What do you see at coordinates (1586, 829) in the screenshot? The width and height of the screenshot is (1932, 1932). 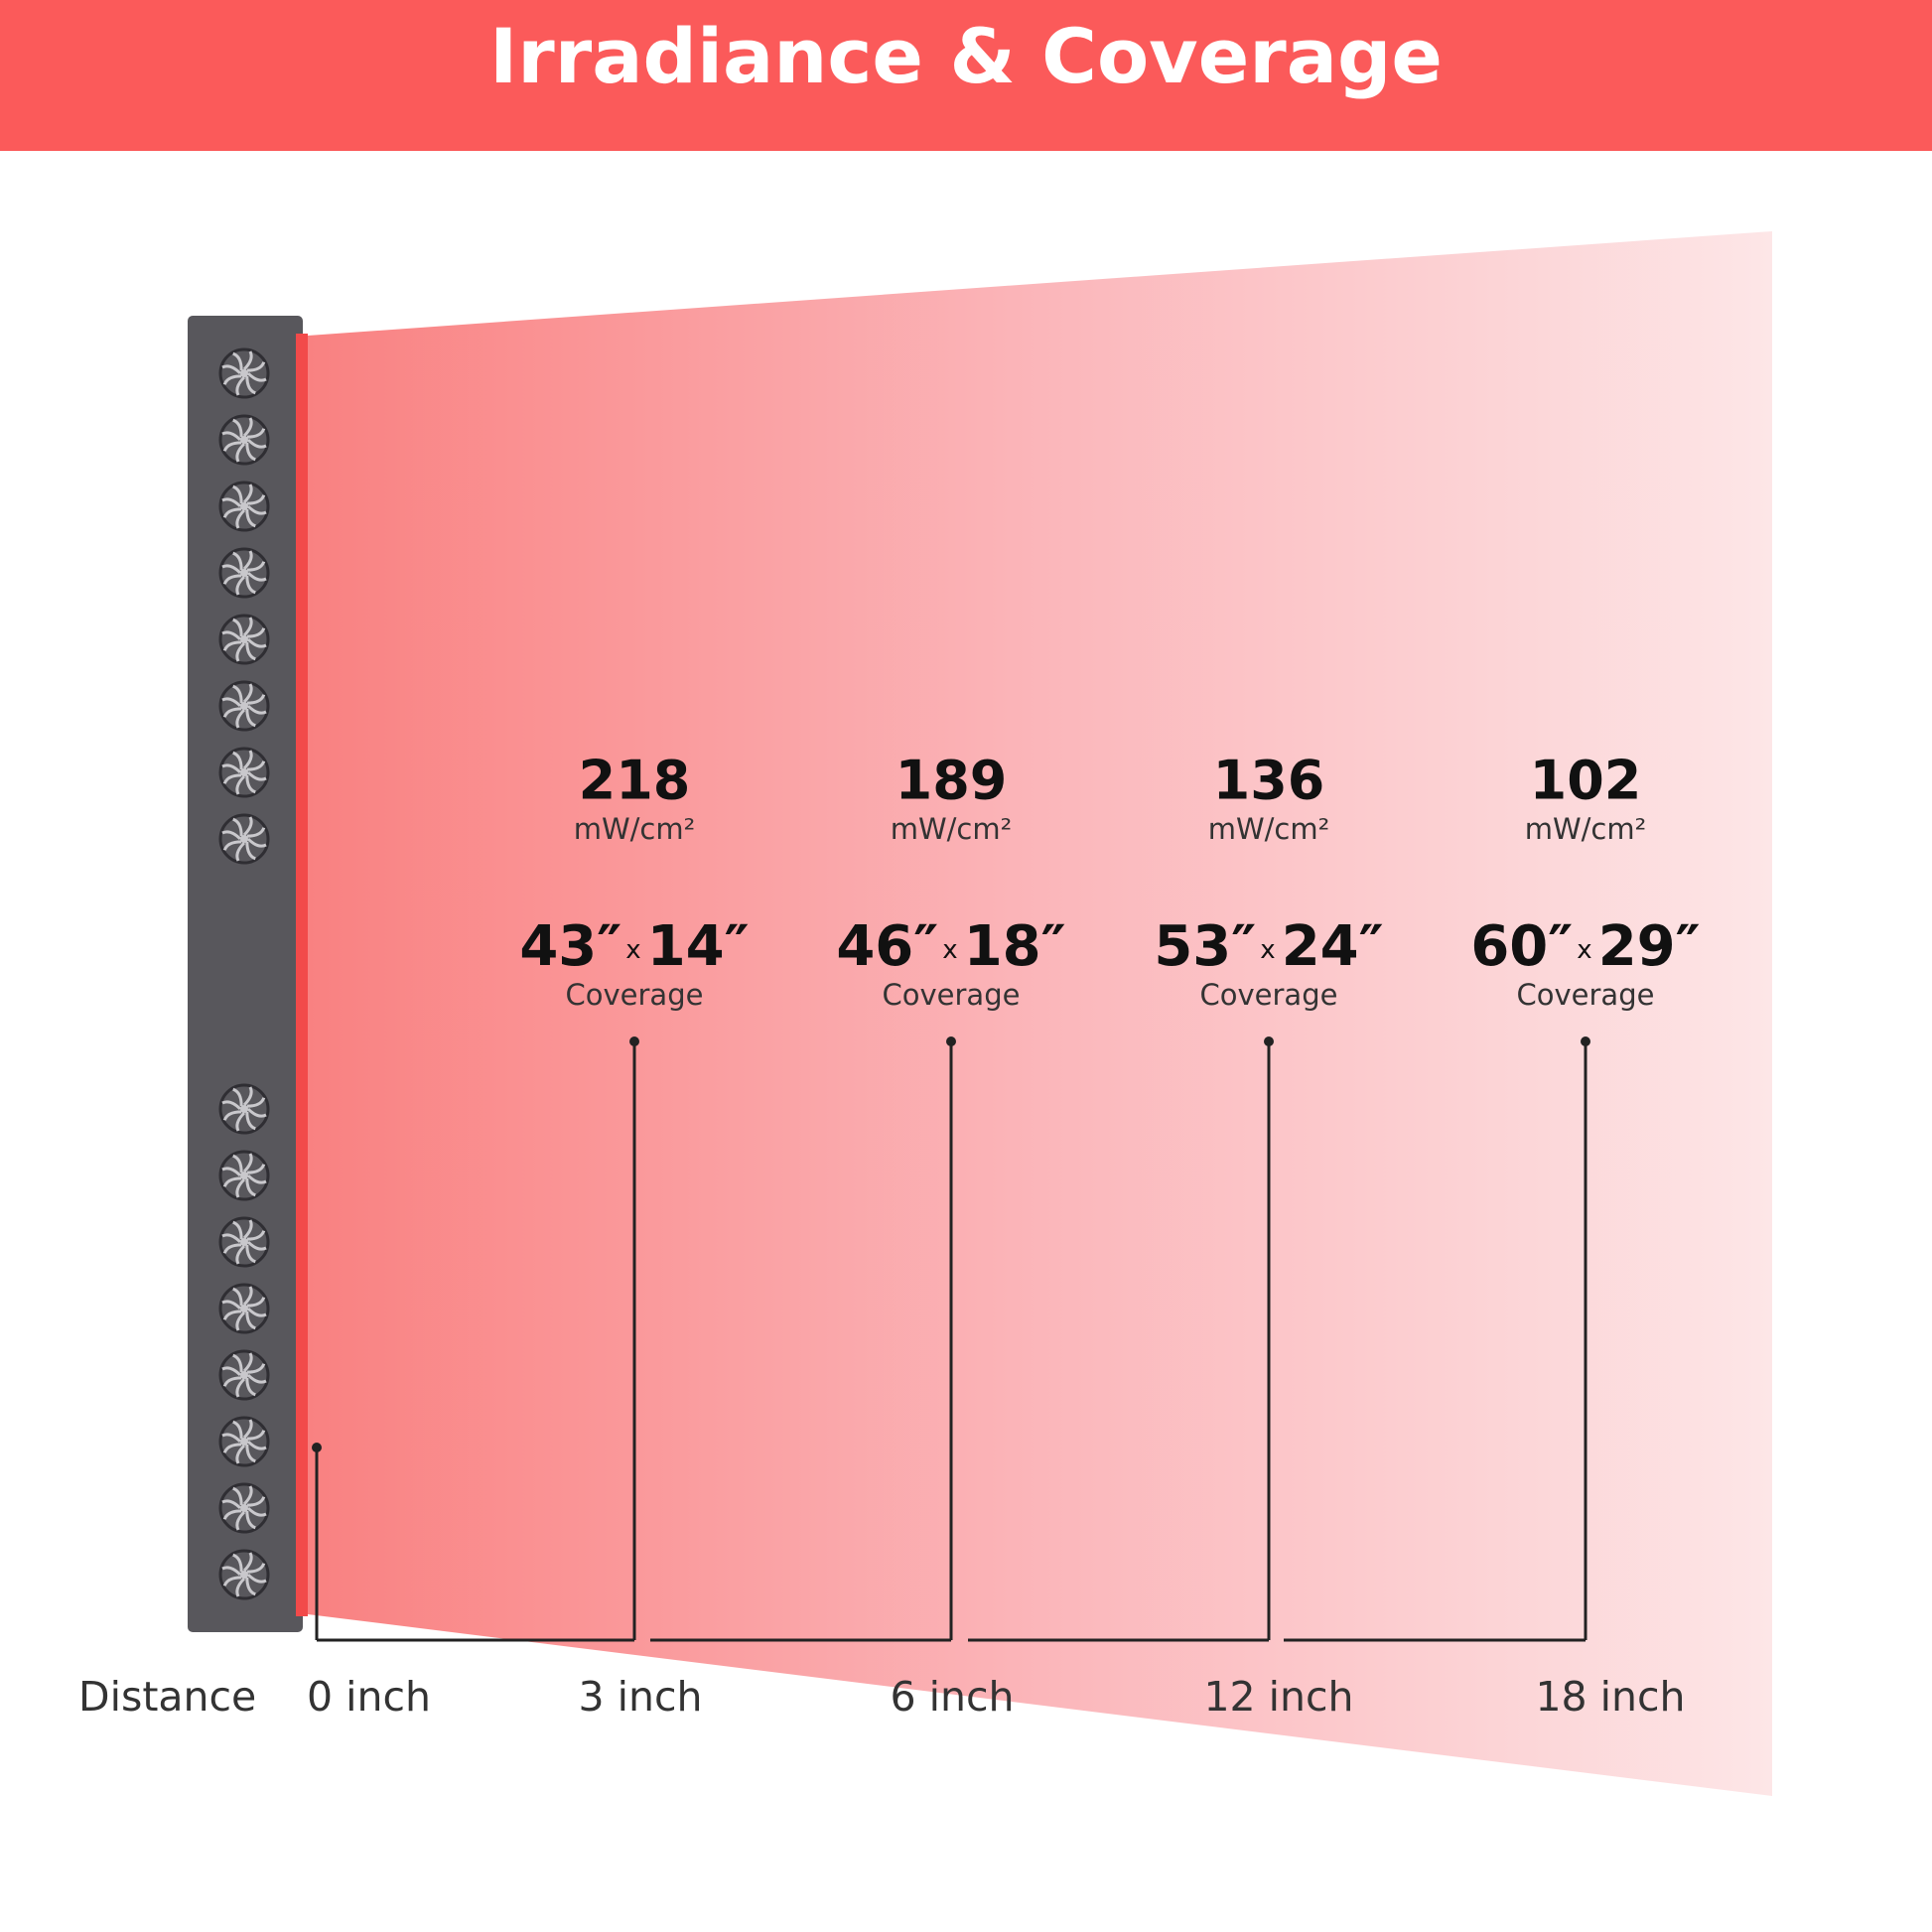 I see `irradiance-unit: mW/cm²` at bounding box center [1586, 829].